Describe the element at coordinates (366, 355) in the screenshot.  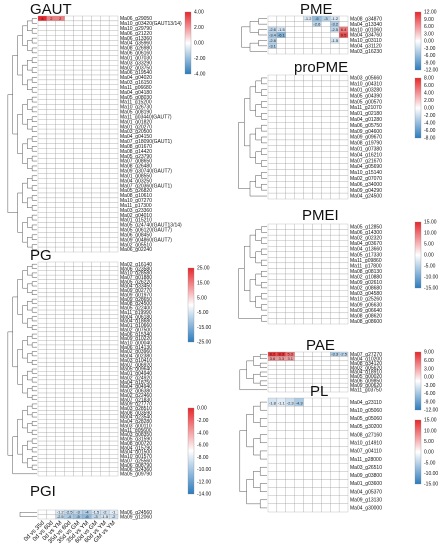
I see `gene-label: Ma07_g27270` at that location.